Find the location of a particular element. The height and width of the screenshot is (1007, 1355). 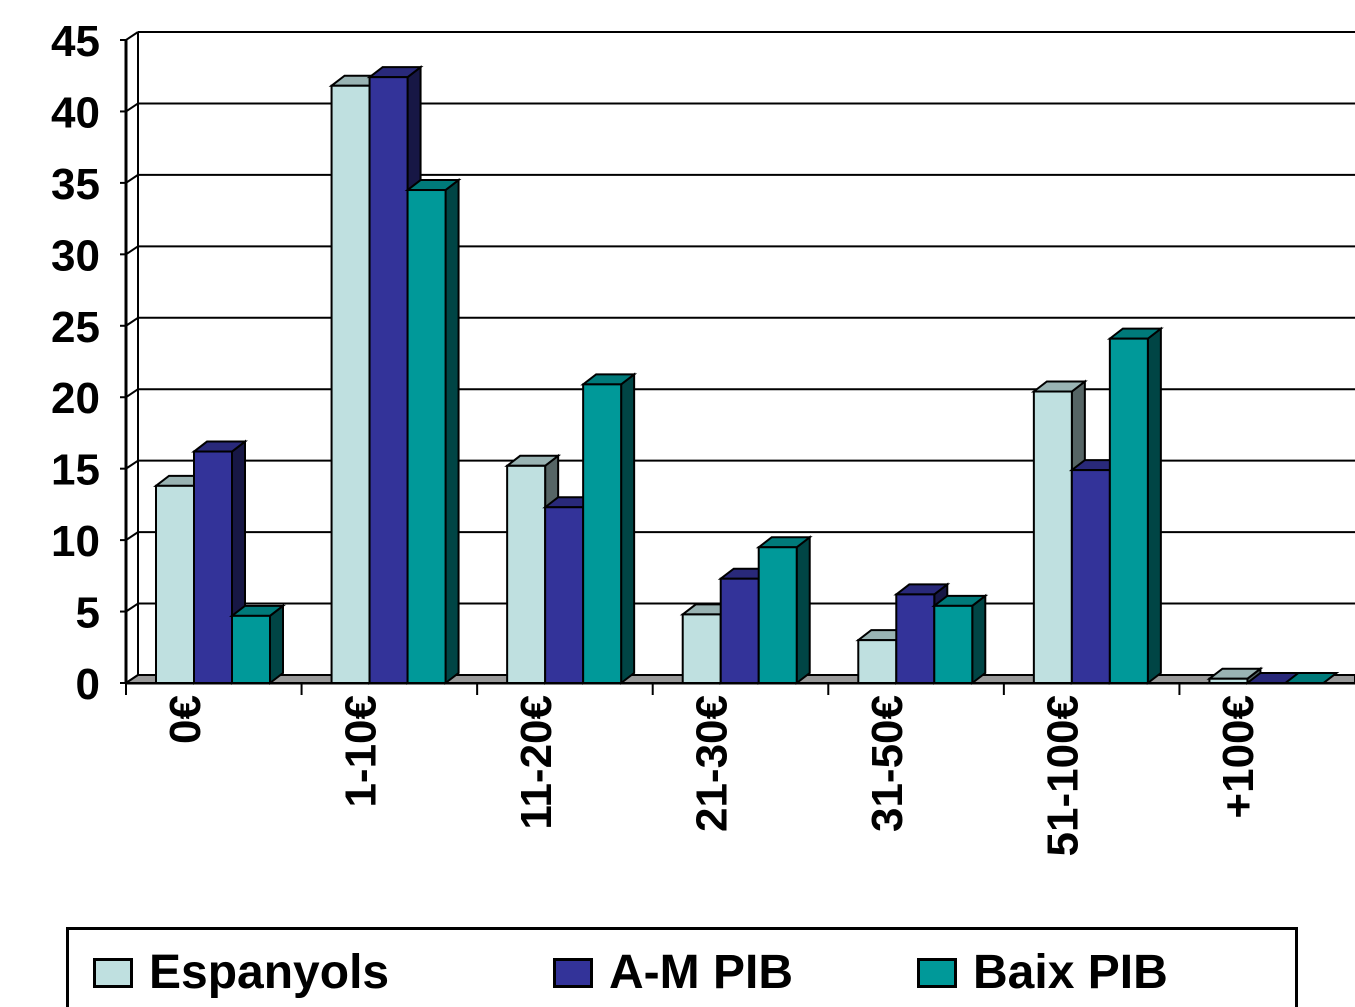

x-tick-labels: 0€ 1-10€ 11-20€ 21-30€ 31-50€ 51-100€ +100€ is located at coordinates (712, 775).